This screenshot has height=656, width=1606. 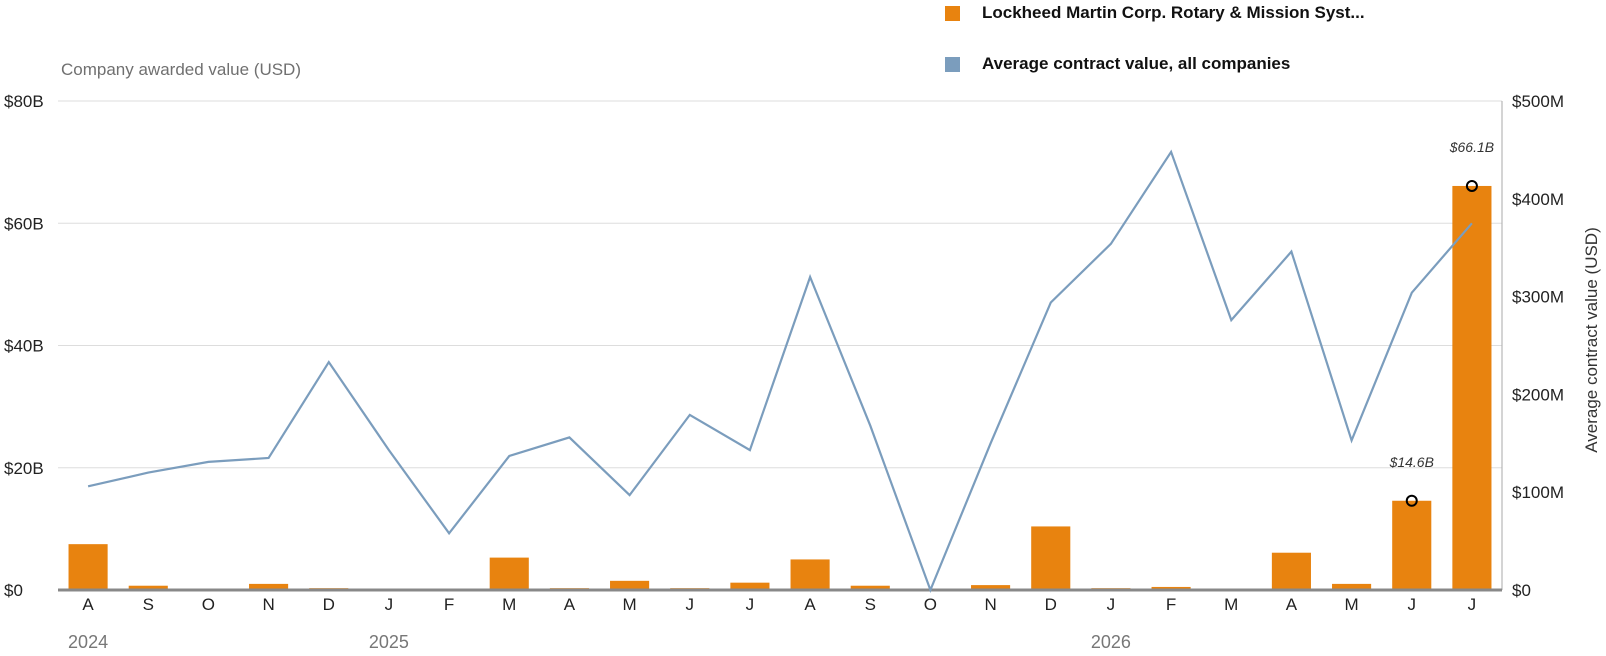 I want to click on left-axis-title: Company awarded value (USD), so click(x=181, y=69).